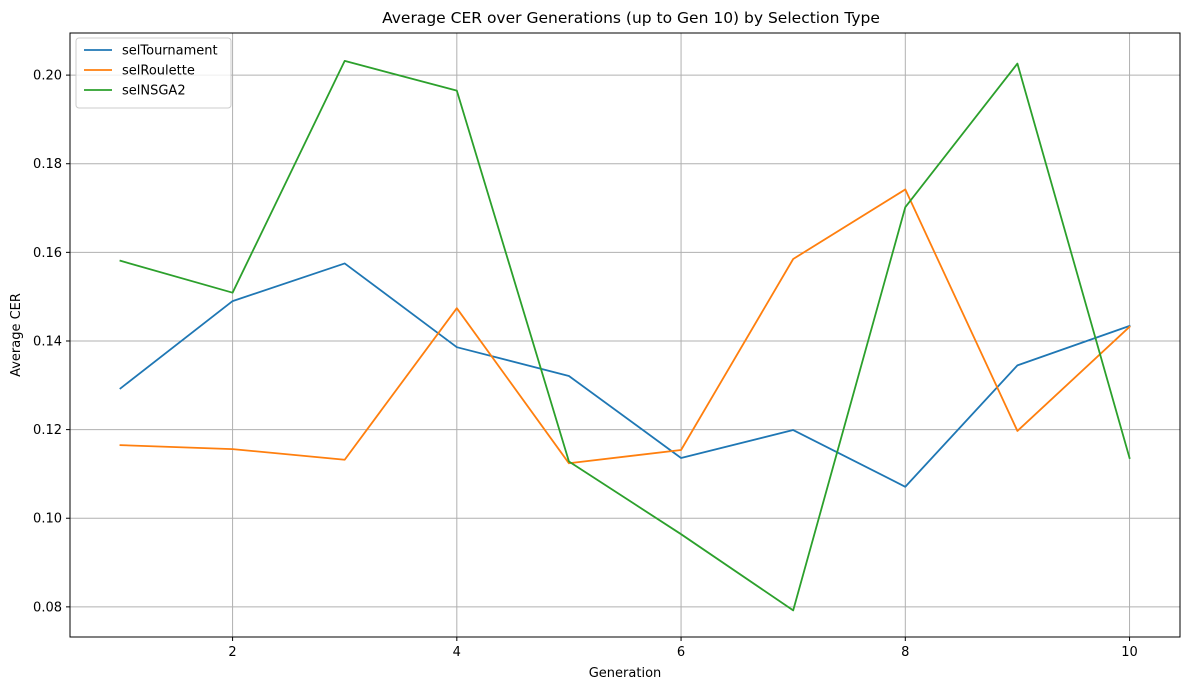 The image size is (1189, 690). Describe the element at coordinates (154, 91) in the screenshot. I see `legend-label-selNSGA2: selNSGA2` at that location.